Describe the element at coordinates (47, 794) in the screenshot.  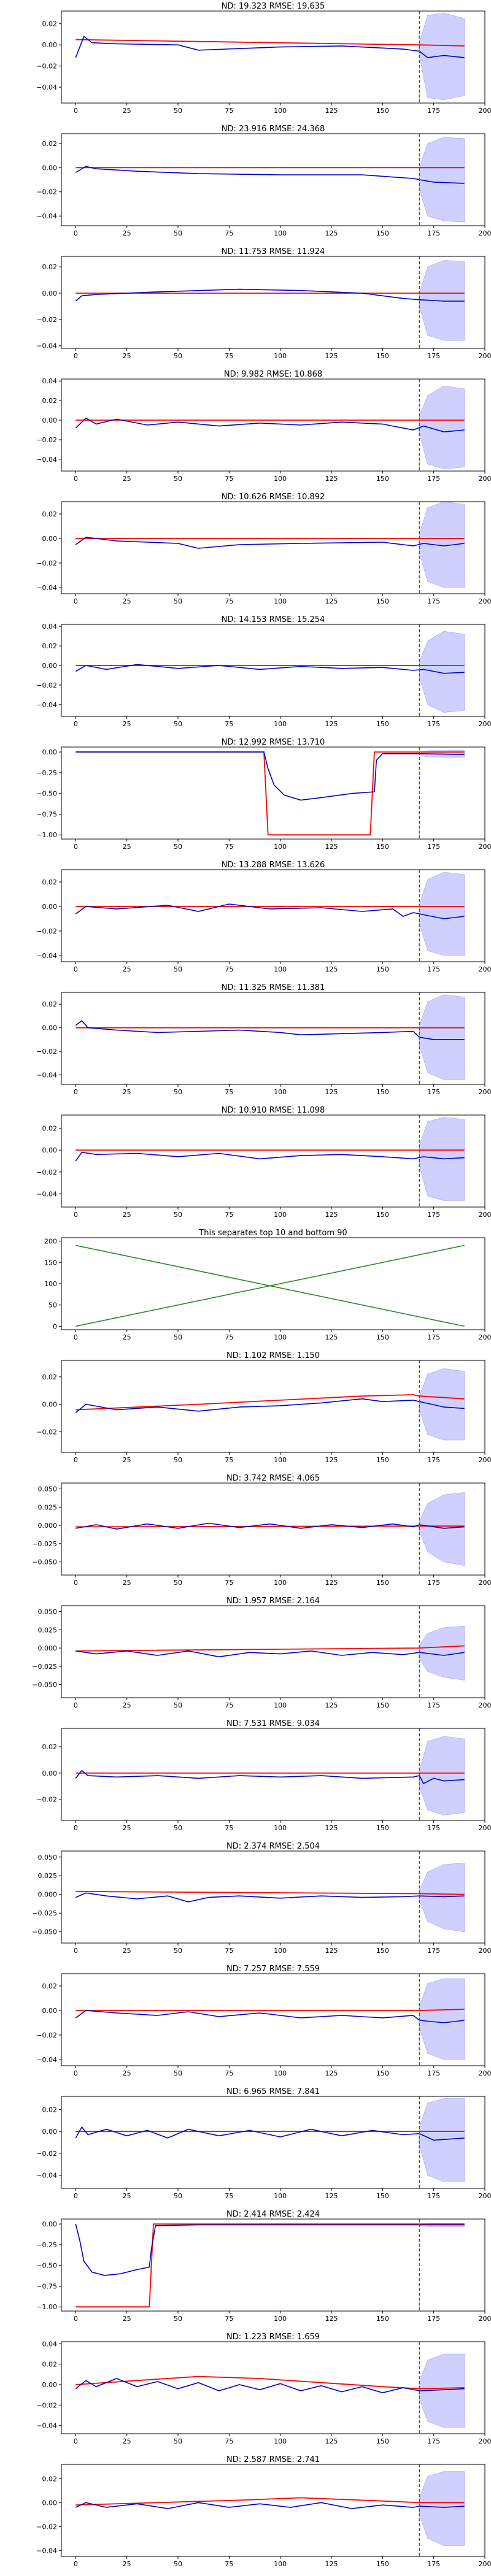
I see `y-tick-label: −0.50` at that location.